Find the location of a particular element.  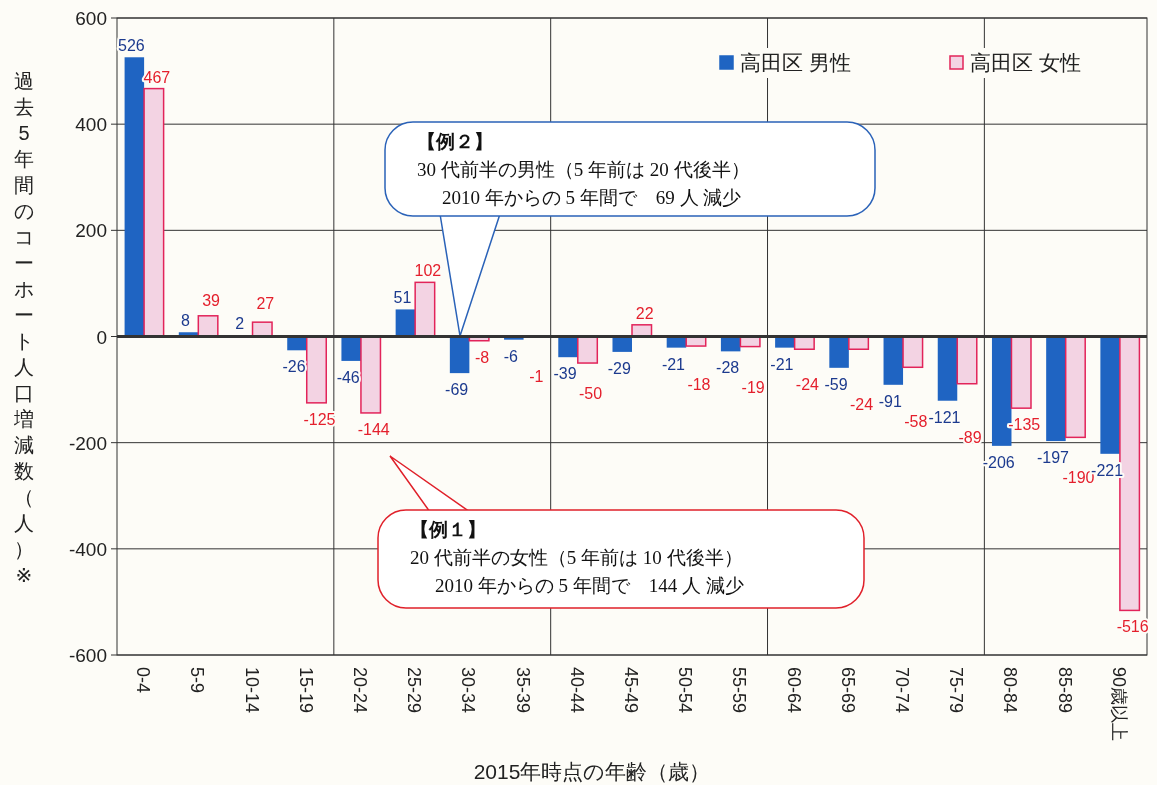

data-label: -6 is located at coordinates (511, 356).